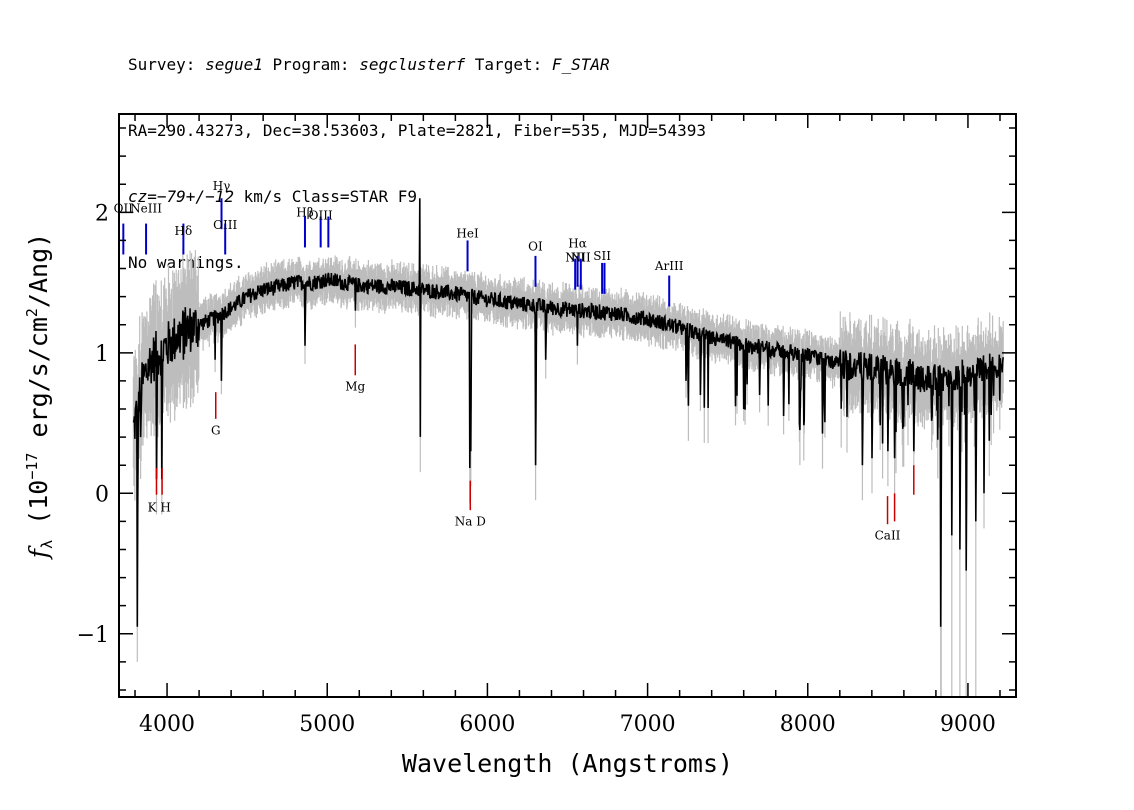  I want to click on y-tick-label: 2, so click(102, 213).